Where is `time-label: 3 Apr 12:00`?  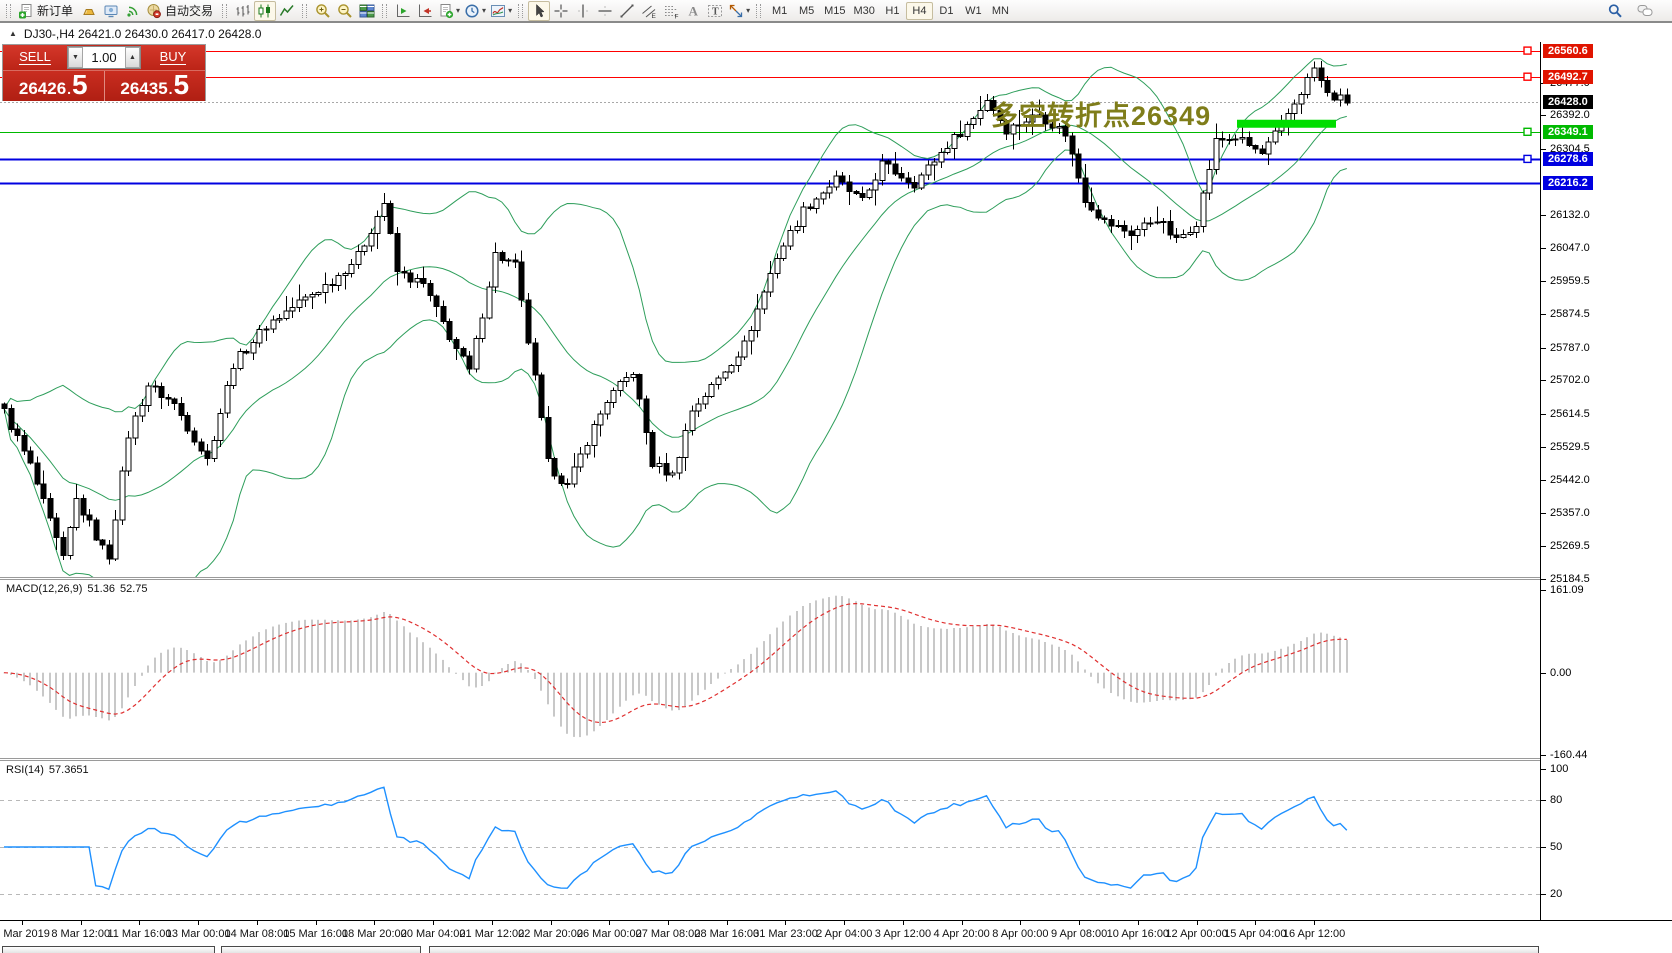 time-label: 3 Apr 12:00 is located at coordinates (903, 934).